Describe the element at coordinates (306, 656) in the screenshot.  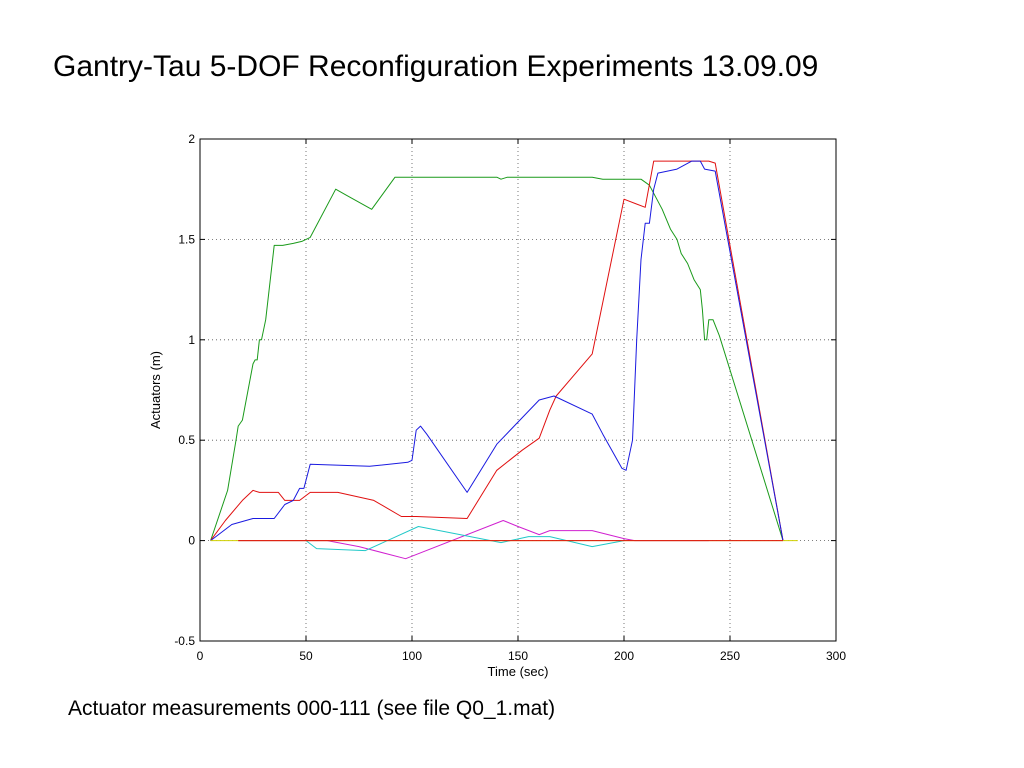
I see `x-tick-label: 50` at that location.